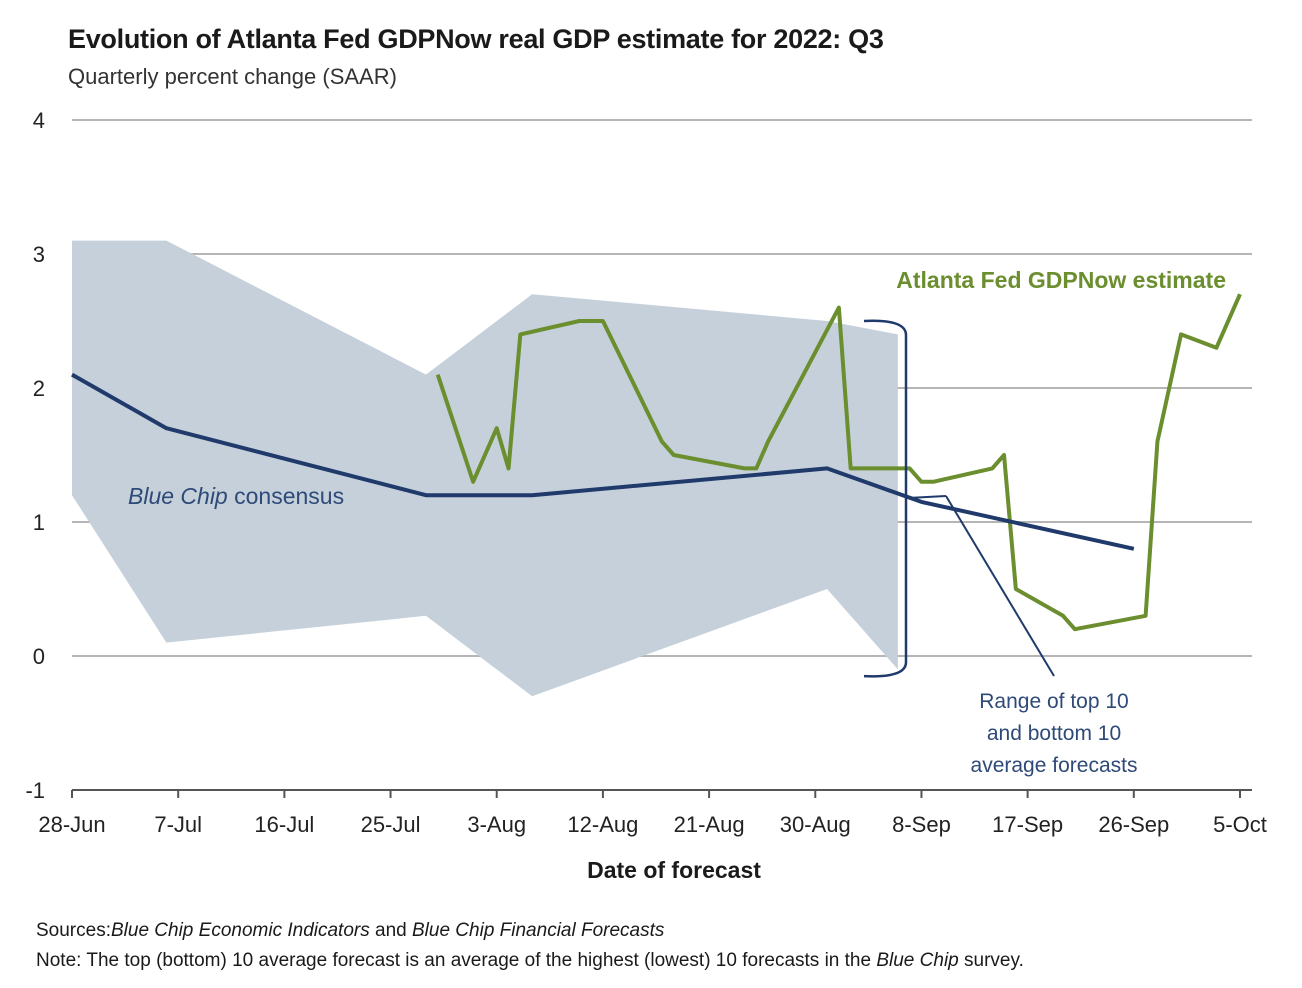  Describe the element at coordinates (178, 824) in the screenshot. I see `x-tick-label: 7-Jul` at that location.